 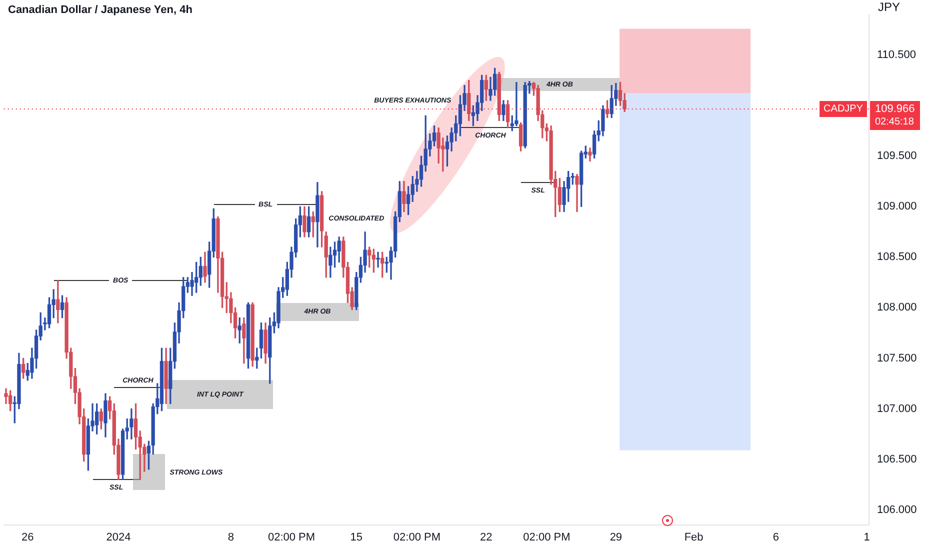 I want to click on y-tick-label: 109.000, so click(x=897, y=206).